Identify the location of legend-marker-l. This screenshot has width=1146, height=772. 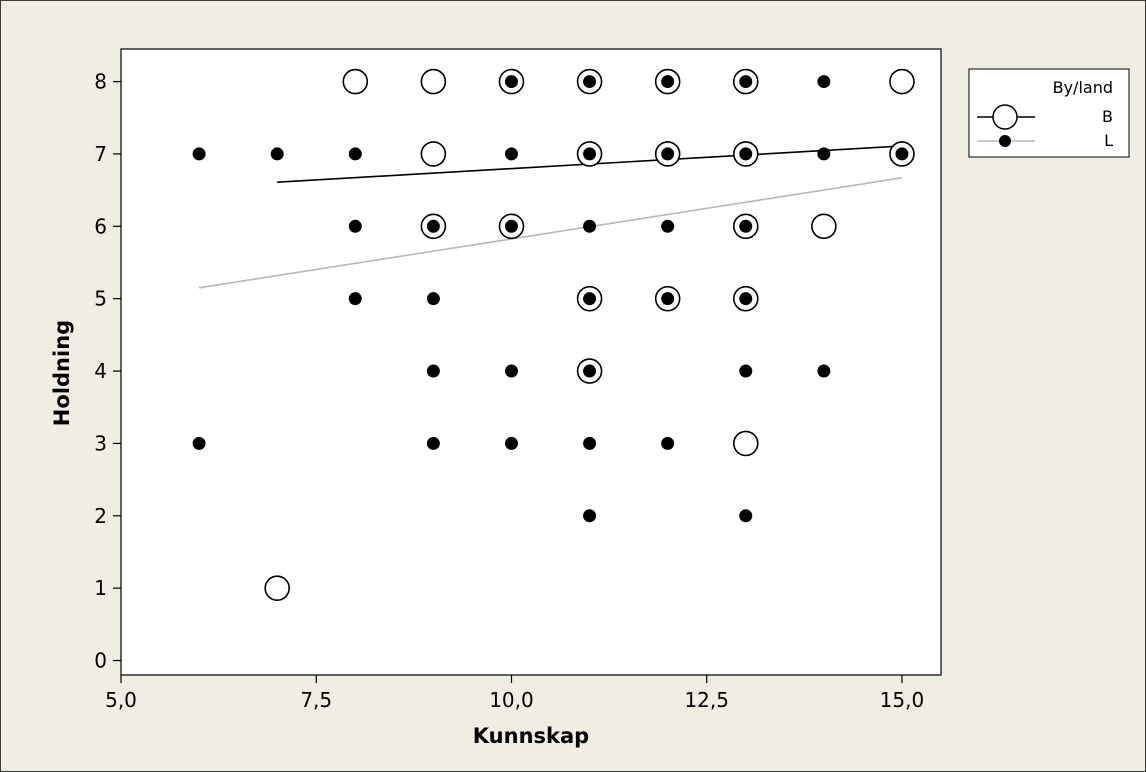
(1005, 141).